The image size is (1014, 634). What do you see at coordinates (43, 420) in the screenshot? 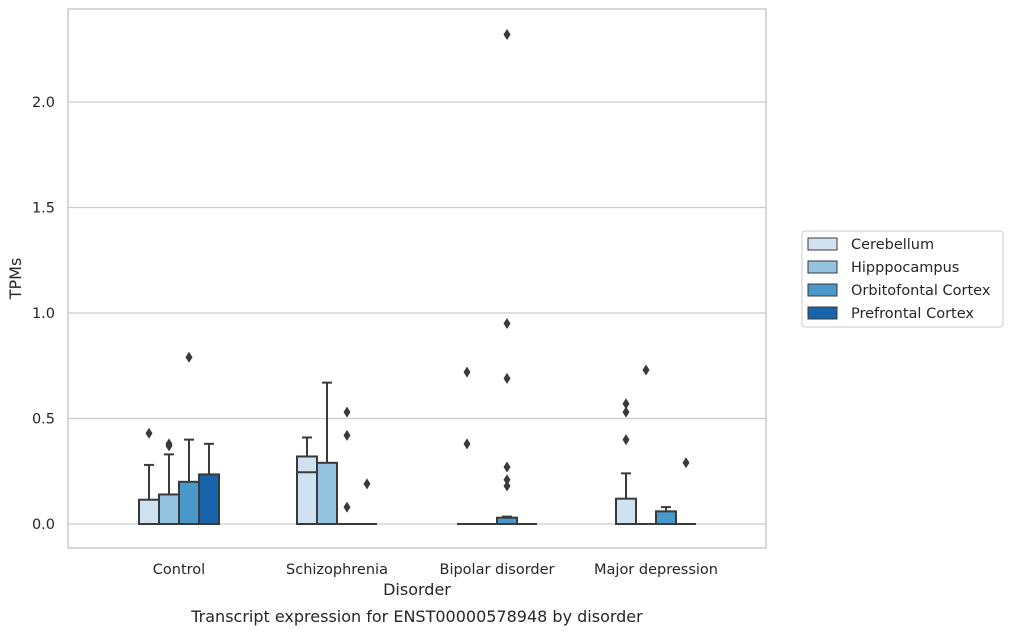
I see `y-tick-label: 0.5` at bounding box center [43, 420].